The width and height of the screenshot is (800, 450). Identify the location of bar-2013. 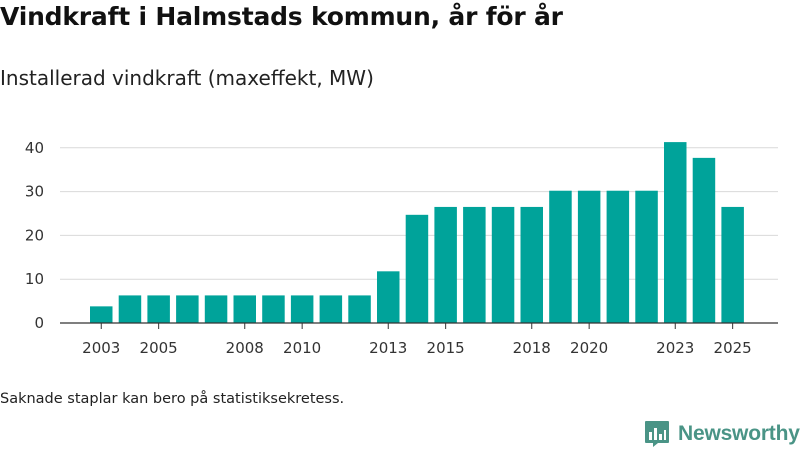
(388, 297).